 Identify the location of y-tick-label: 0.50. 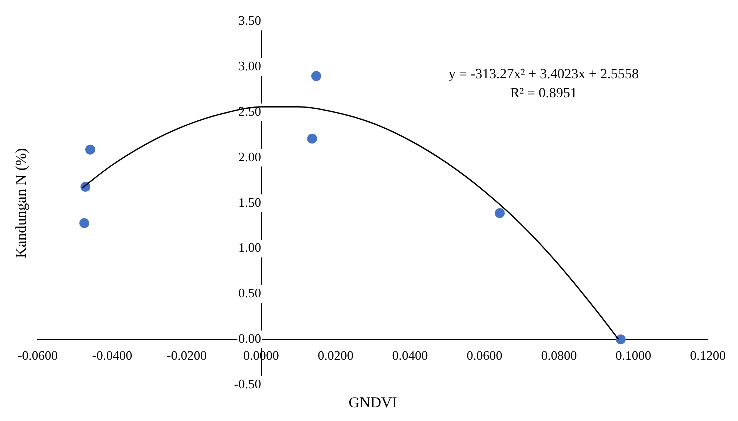
(250, 293).